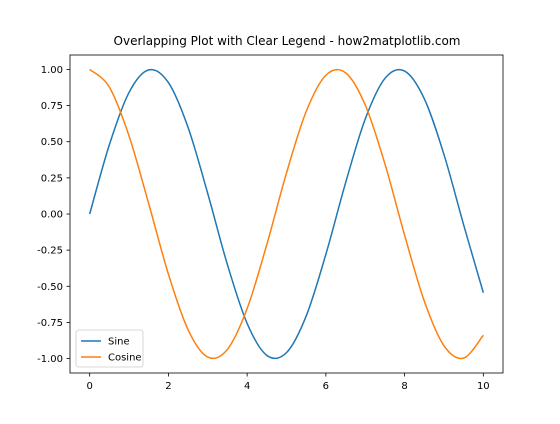 The image size is (560, 424). I want to click on x-tick-label: 6, so click(326, 386).